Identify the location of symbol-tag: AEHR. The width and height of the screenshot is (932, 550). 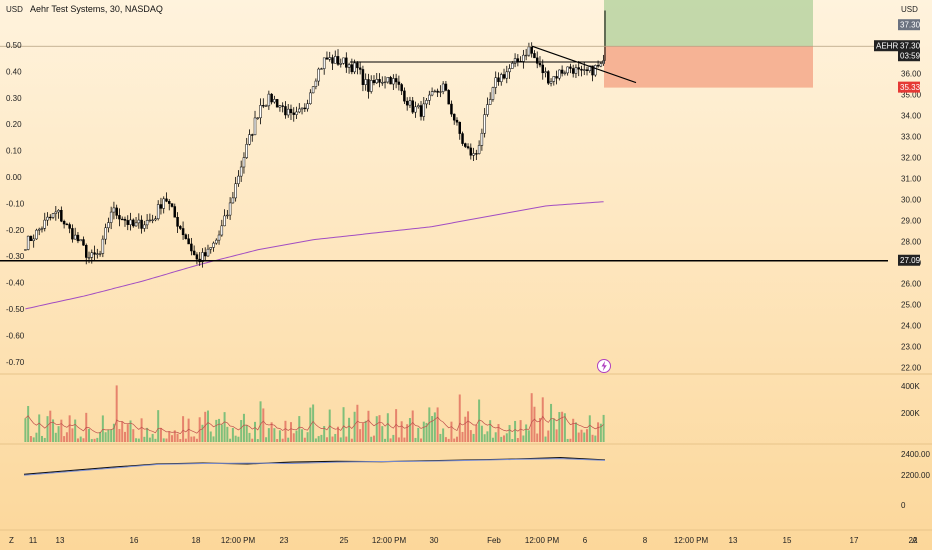
(887, 46).